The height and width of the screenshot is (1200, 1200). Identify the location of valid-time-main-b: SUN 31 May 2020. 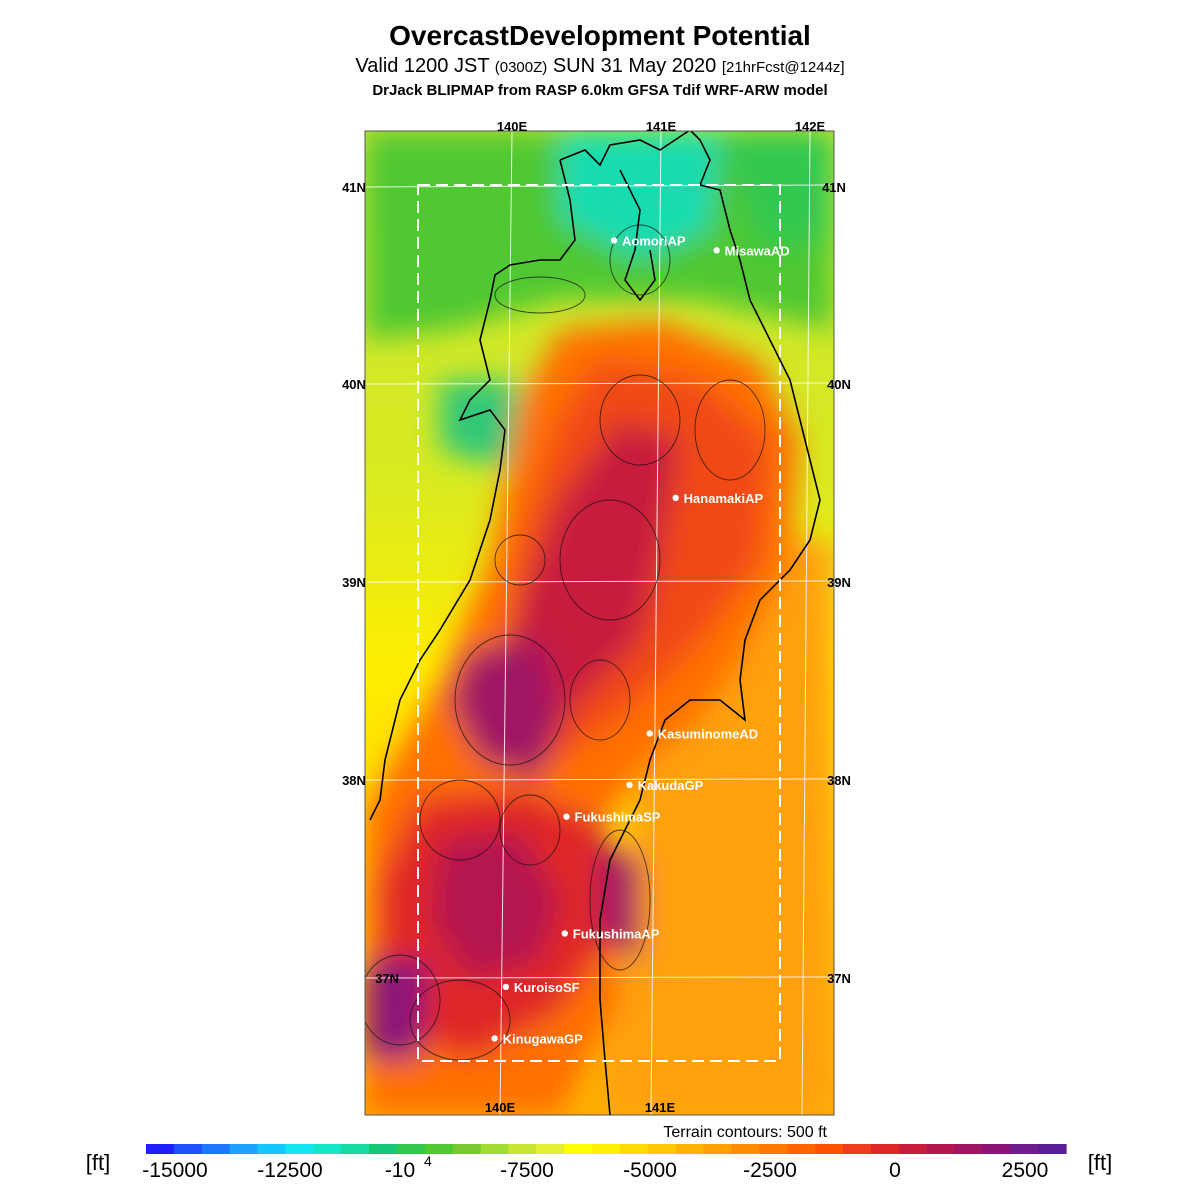
(634, 66).